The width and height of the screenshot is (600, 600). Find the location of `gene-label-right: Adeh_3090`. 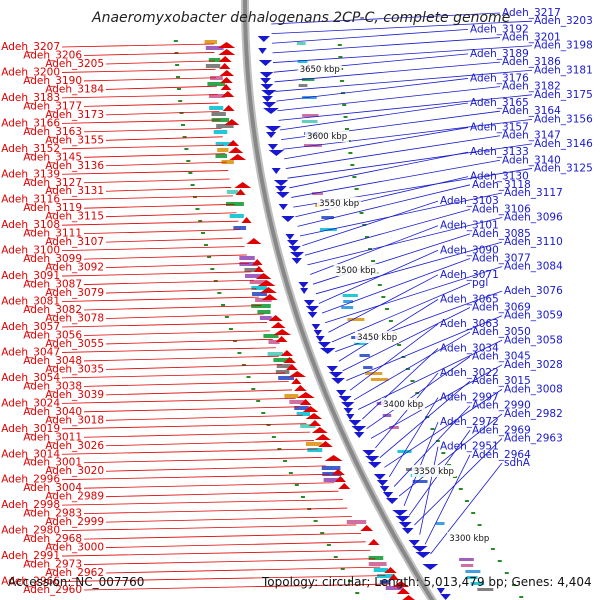

gene-label-right: Adeh_3090 is located at coordinates (469, 250).